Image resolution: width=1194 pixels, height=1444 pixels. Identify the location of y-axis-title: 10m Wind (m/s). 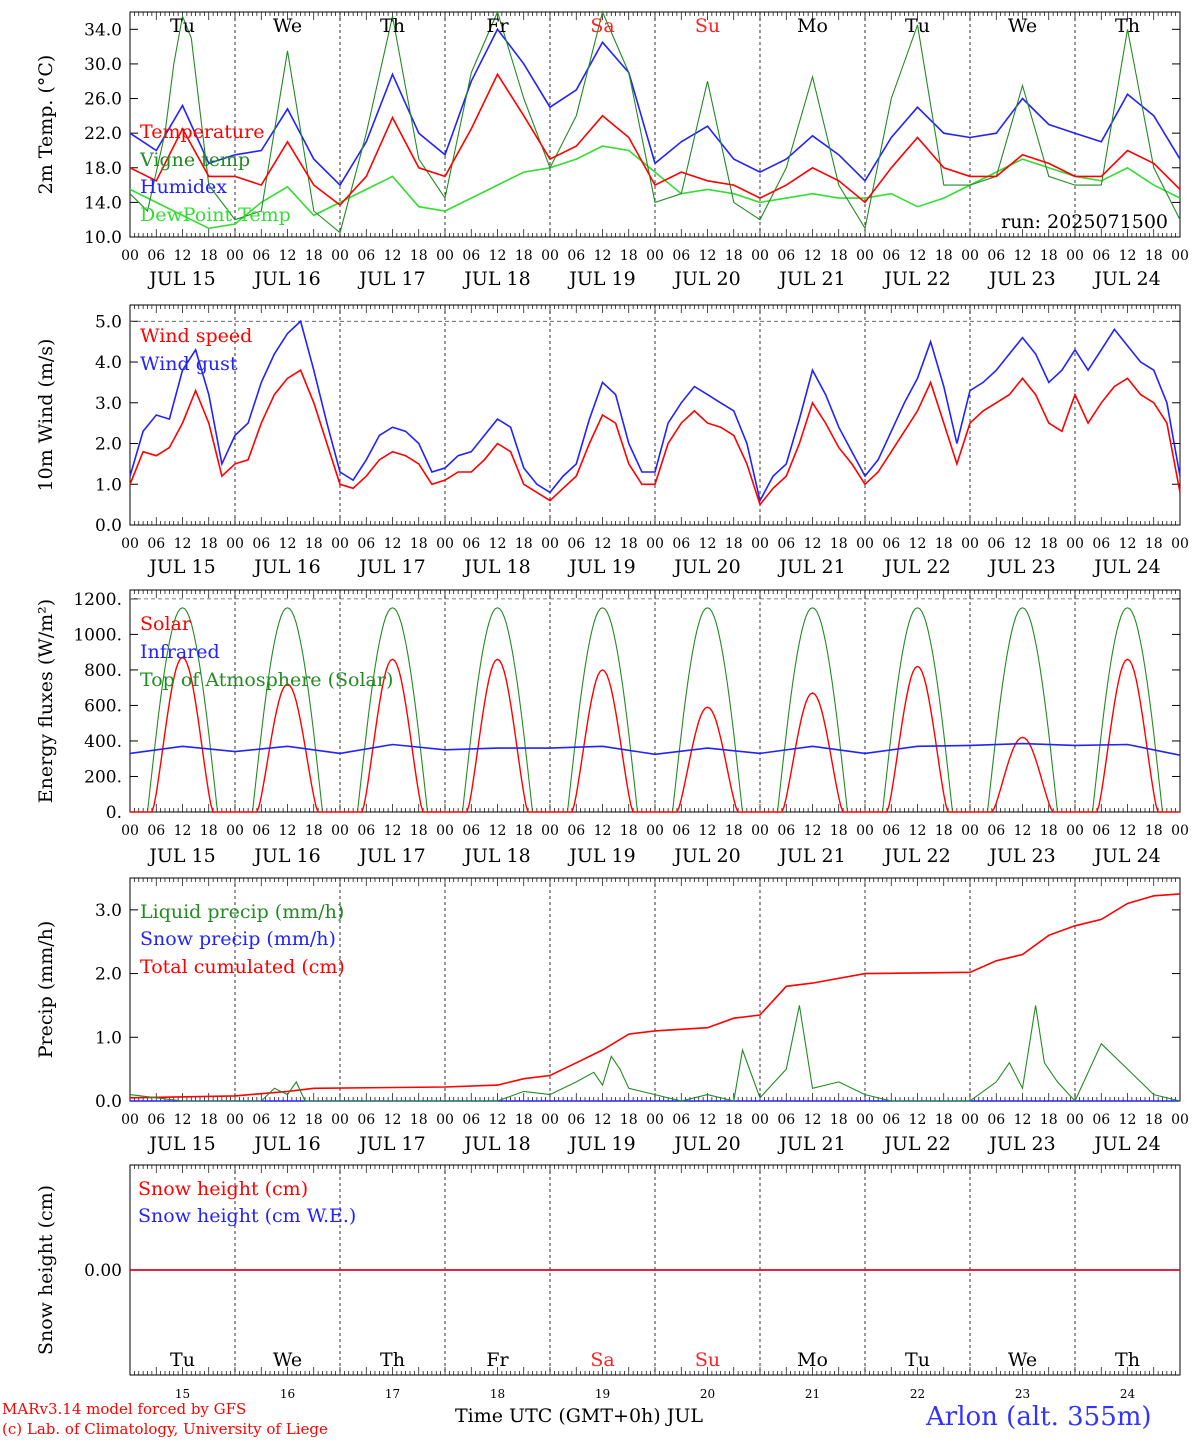
(46, 415).